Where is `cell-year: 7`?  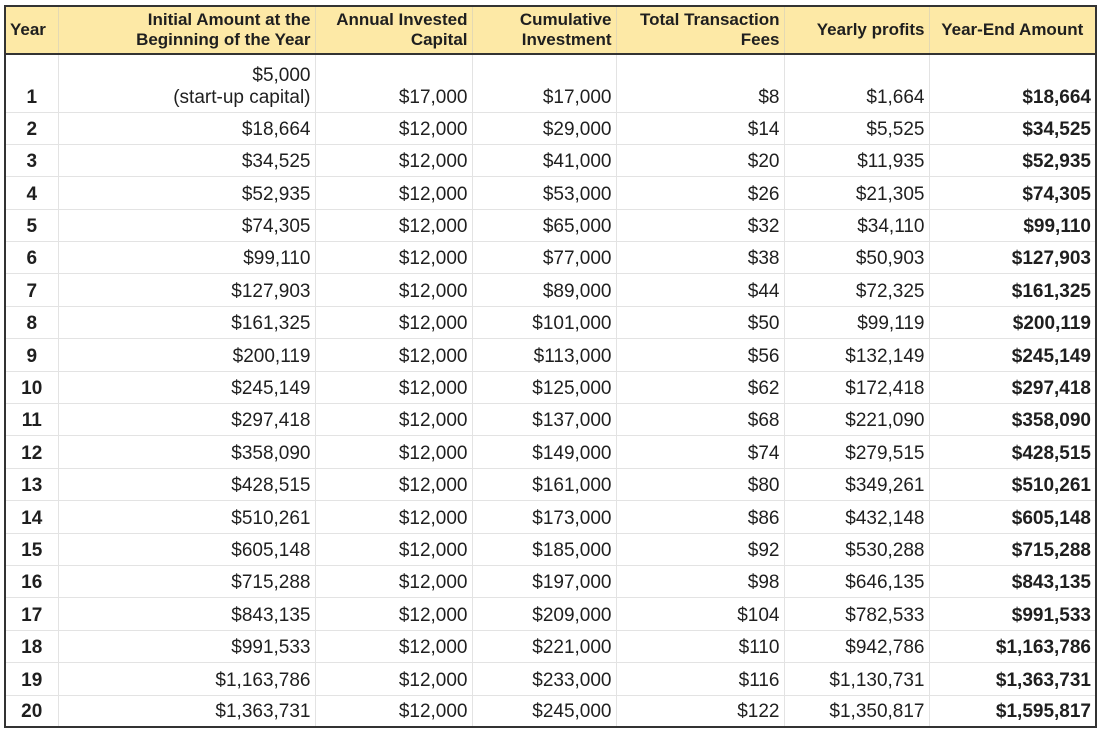
cell-year: 7 is located at coordinates (31, 290).